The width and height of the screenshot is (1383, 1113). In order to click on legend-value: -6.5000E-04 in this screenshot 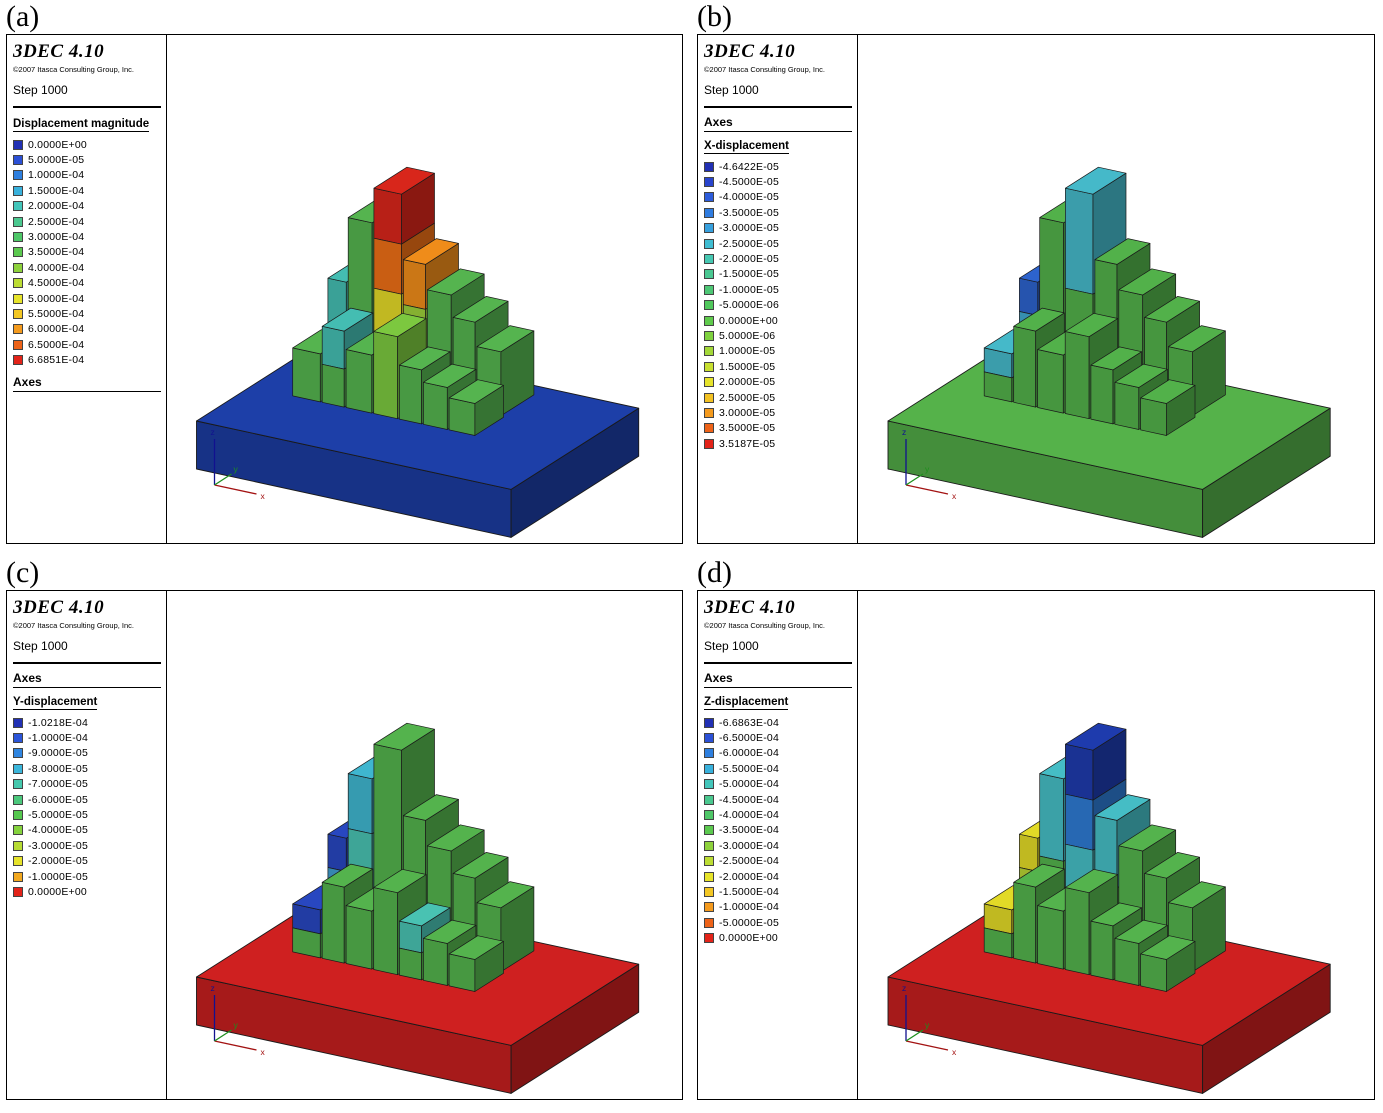, I will do `click(749, 738)`.